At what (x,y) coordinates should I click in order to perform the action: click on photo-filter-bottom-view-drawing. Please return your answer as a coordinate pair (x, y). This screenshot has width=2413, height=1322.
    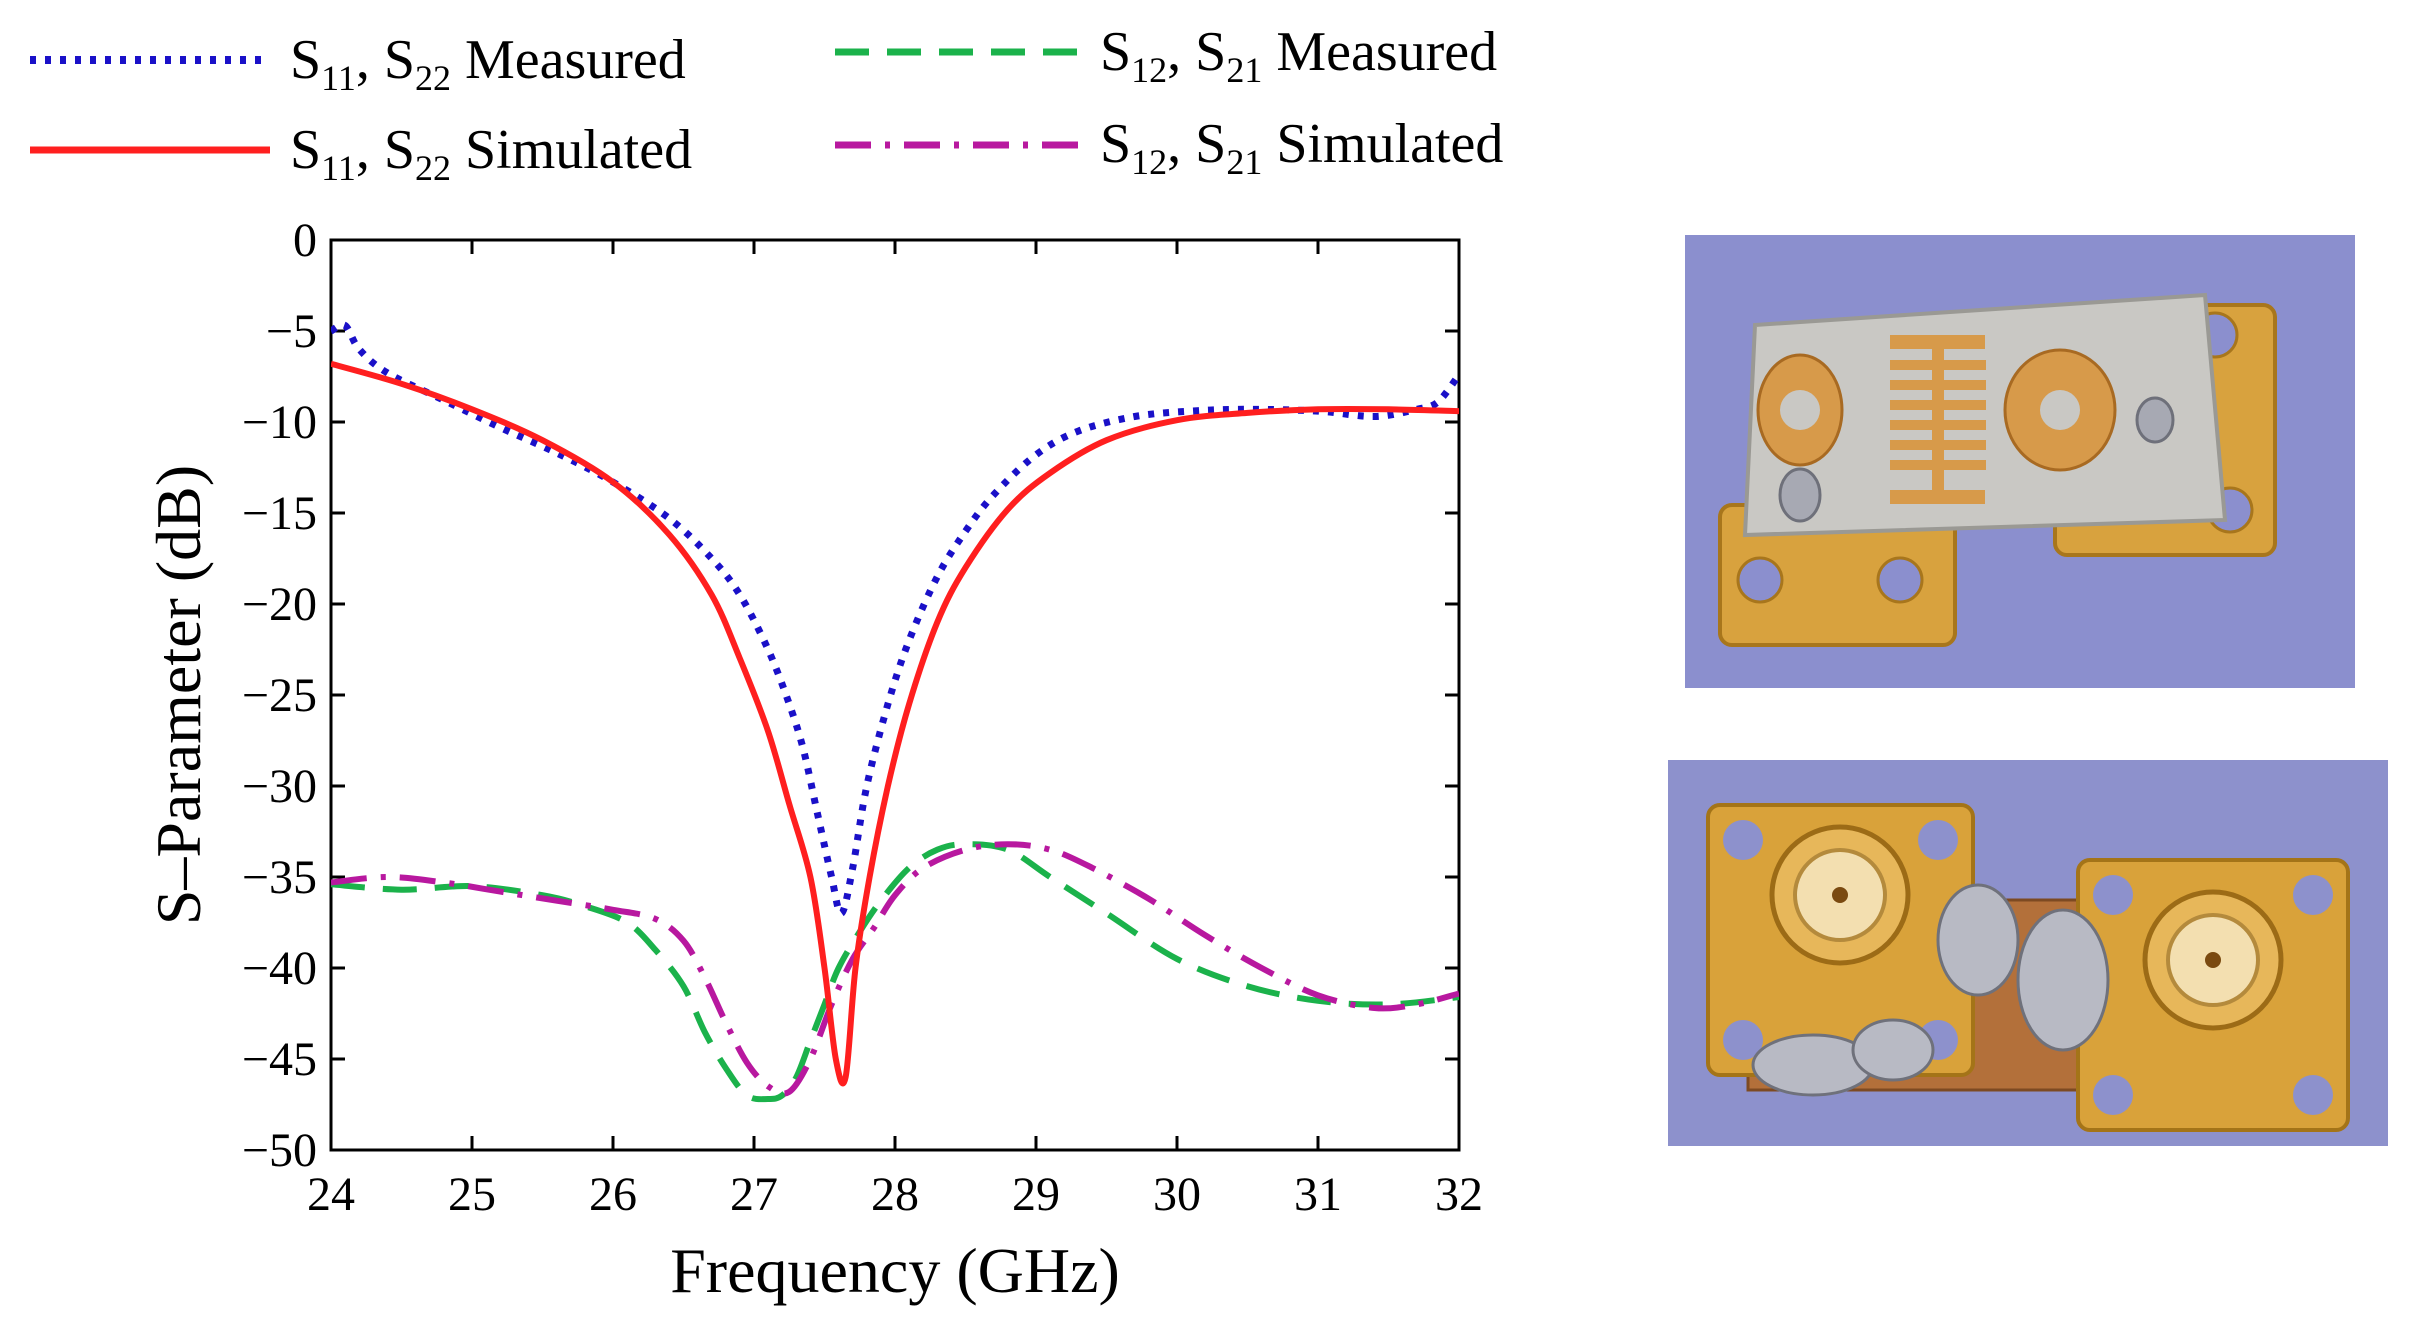
    Looking at the image, I should click on (2028, 953).